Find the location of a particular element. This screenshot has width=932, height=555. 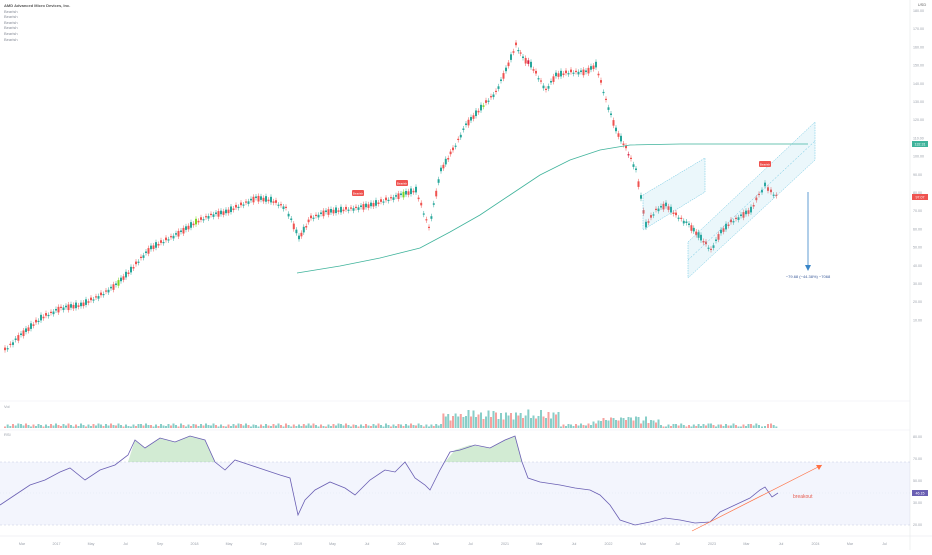

legend-line-title: AMD Advanced Micro Devices, Inc. is located at coordinates (37, 5).